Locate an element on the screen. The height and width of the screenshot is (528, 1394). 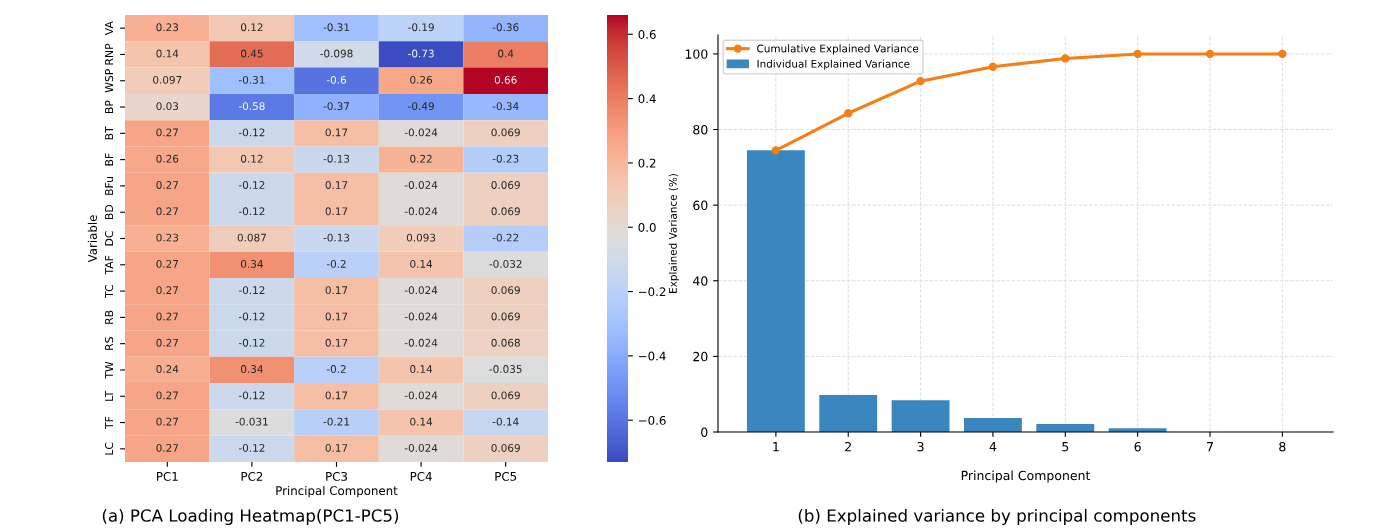
y-tick-label: DC is located at coordinates (109, 238).